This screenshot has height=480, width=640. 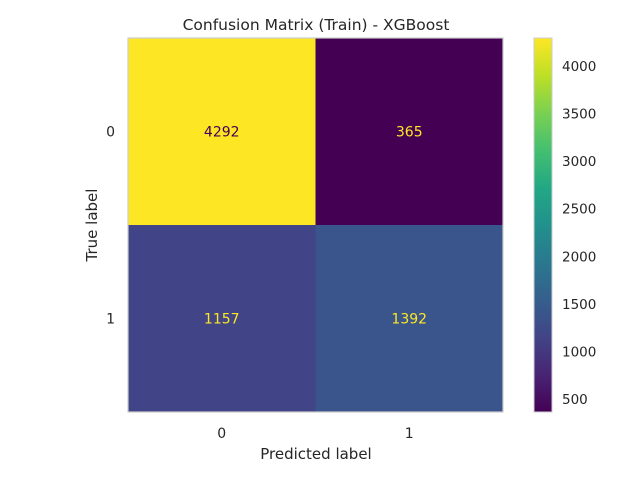 What do you see at coordinates (579, 257) in the screenshot?
I see `colorbar-tick-label: 2000` at bounding box center [579, 257].